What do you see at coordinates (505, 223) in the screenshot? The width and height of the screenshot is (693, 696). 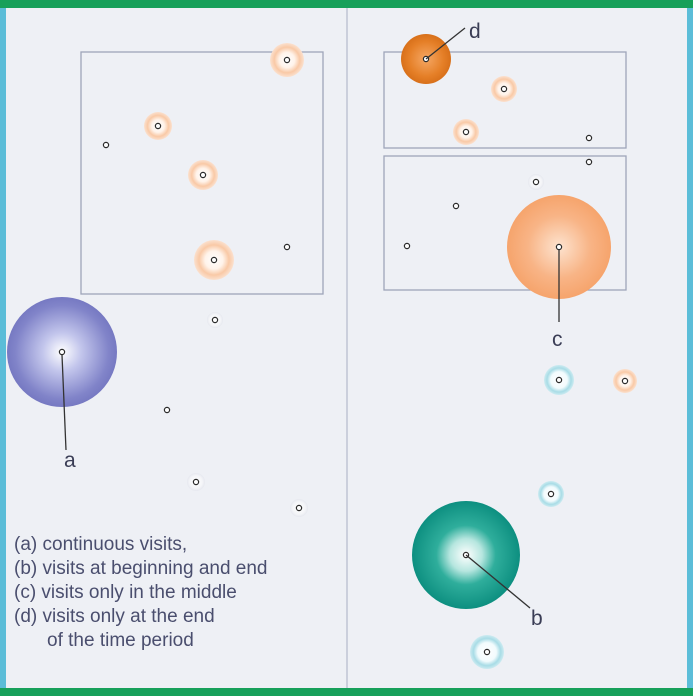 I see `region-box-right-bottom` at bounding box center [505, 223].